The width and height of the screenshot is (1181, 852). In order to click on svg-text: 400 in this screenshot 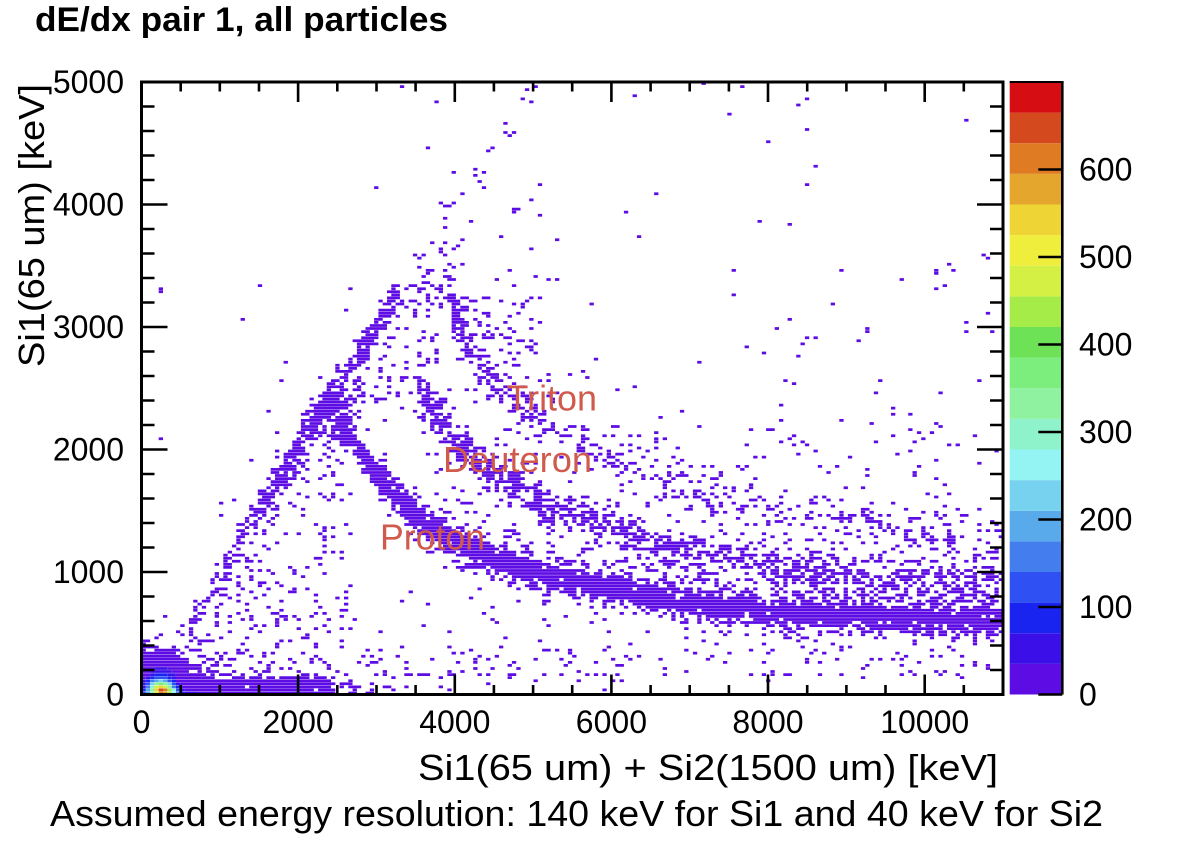, I will do `click(1105, 345)`.